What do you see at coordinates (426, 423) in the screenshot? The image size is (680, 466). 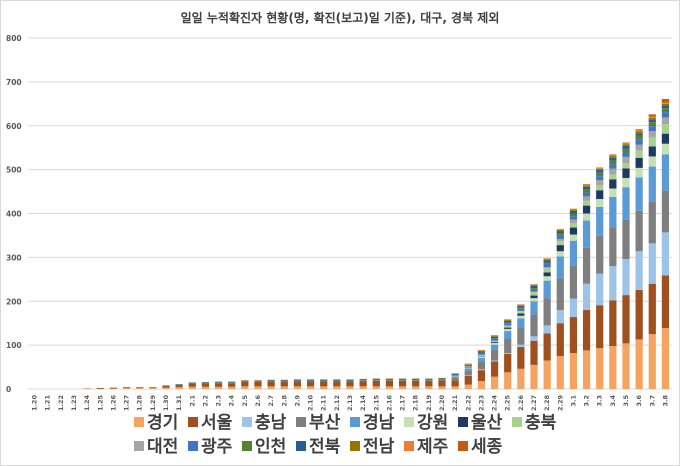 I see `legend-item: 강원` at bounding box center [426, 423].